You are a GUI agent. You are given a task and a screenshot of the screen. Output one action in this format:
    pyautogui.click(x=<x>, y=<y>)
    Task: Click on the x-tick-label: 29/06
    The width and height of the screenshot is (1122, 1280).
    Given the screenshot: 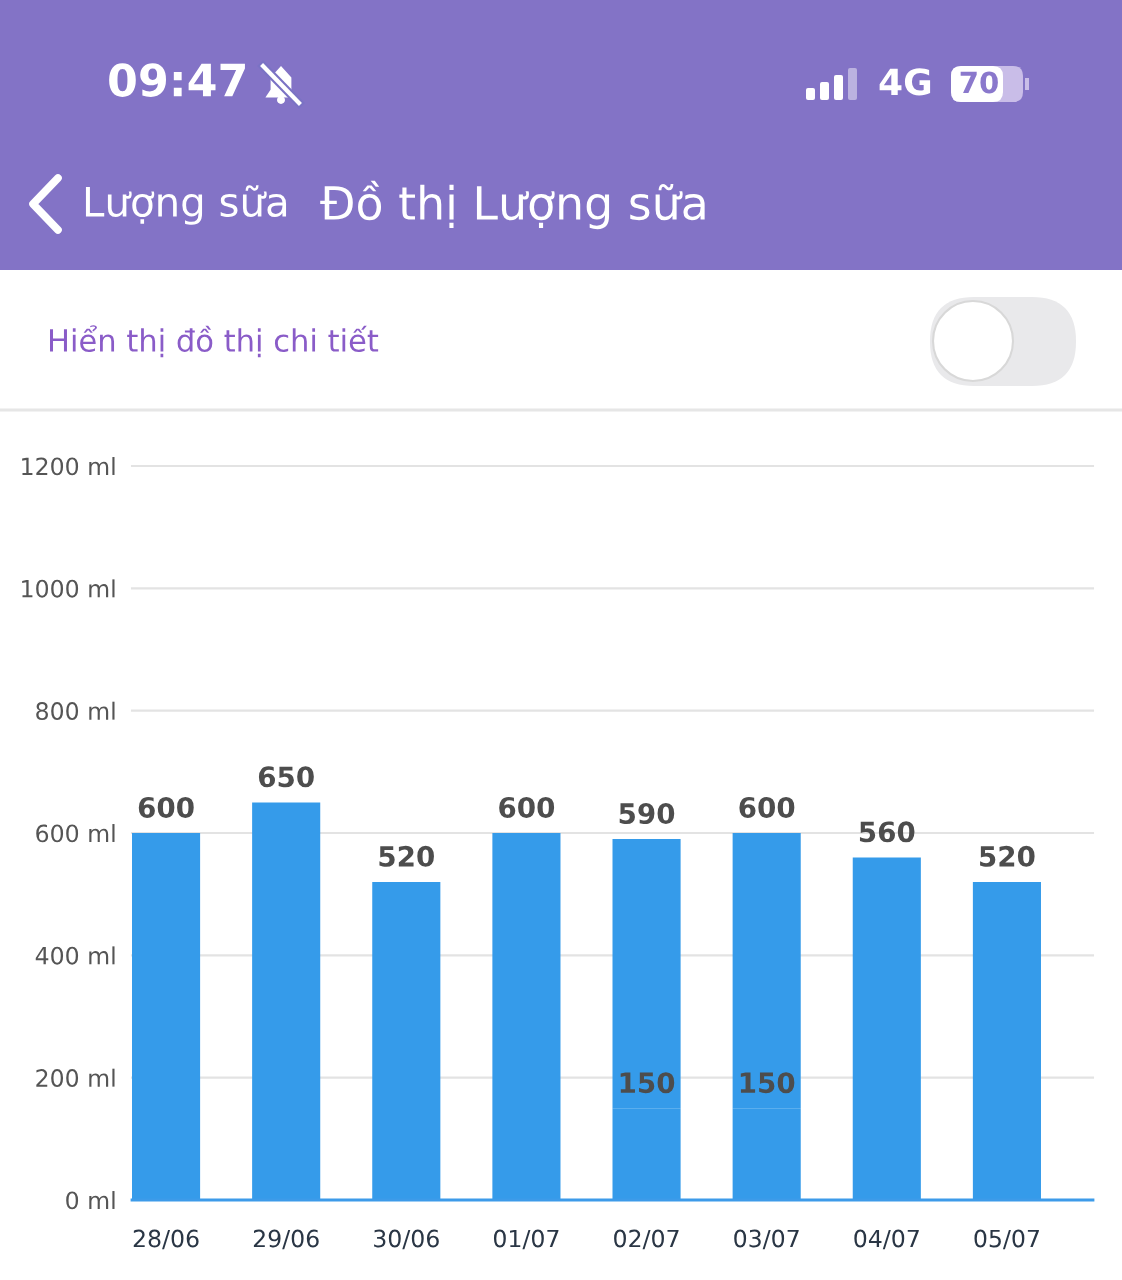 What is the action you would take?
    pyautogui.click(x=286, y=1239)
    